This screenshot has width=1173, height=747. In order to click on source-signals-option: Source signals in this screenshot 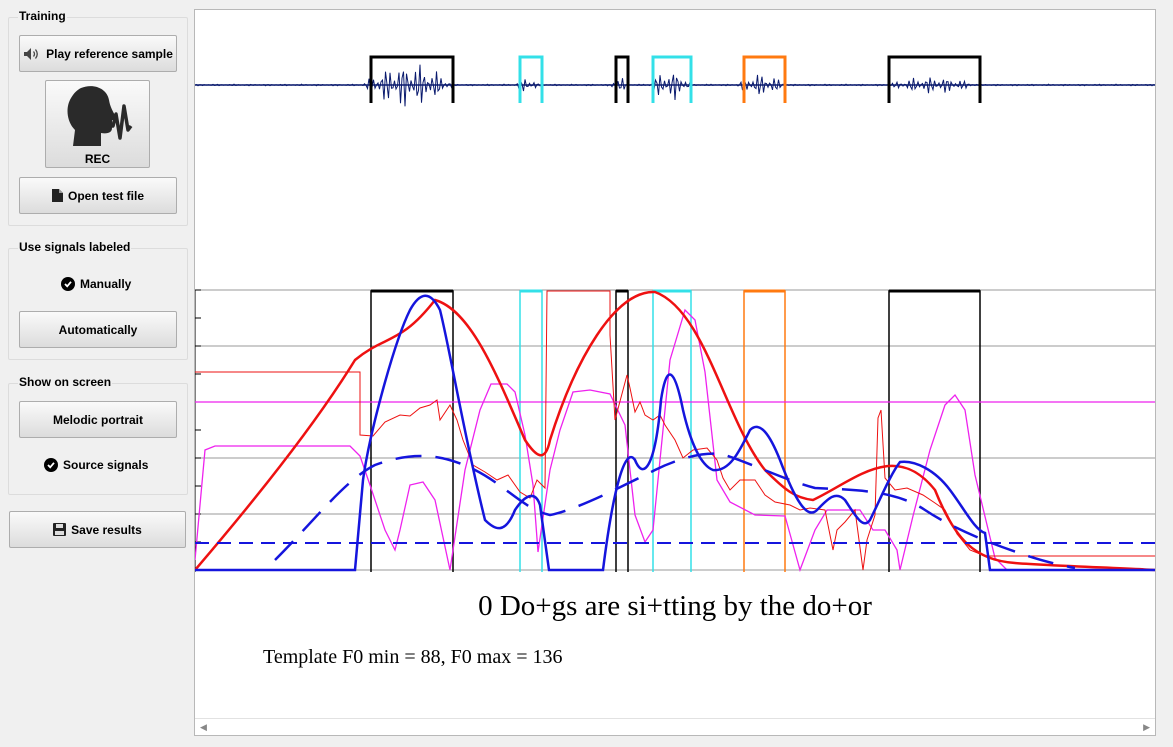, I will do `click(96, 465)`.